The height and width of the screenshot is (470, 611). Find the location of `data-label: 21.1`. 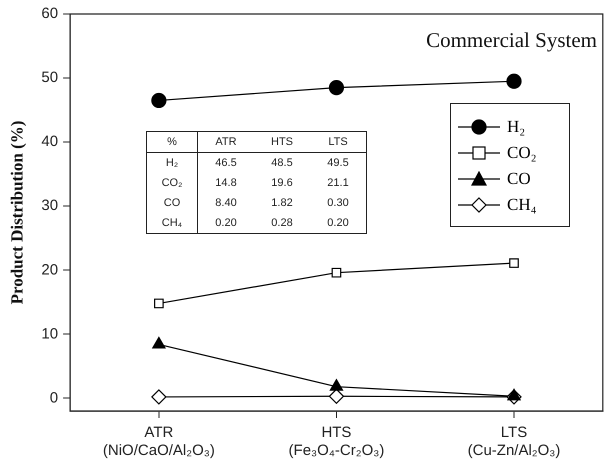

data-label: 21.1 is located at coordinates (338, 183).